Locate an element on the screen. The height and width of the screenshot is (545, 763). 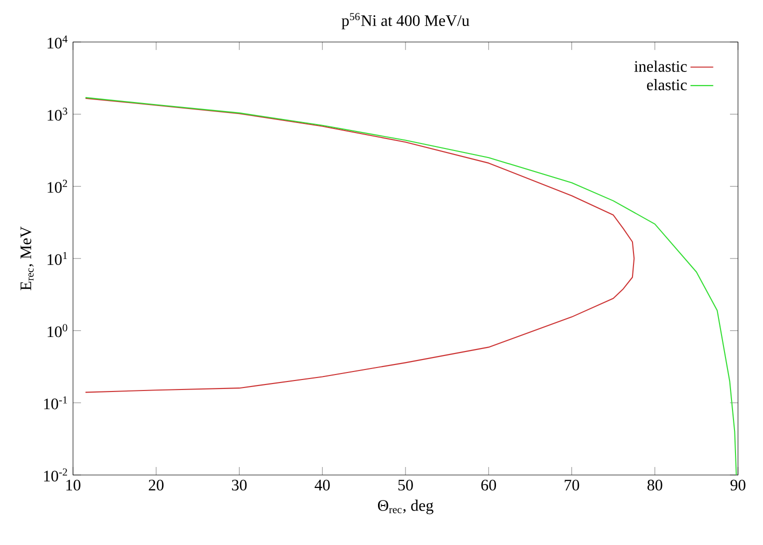
y-tick-label: 10$^{0}$ is located at coordinates (58, 331).